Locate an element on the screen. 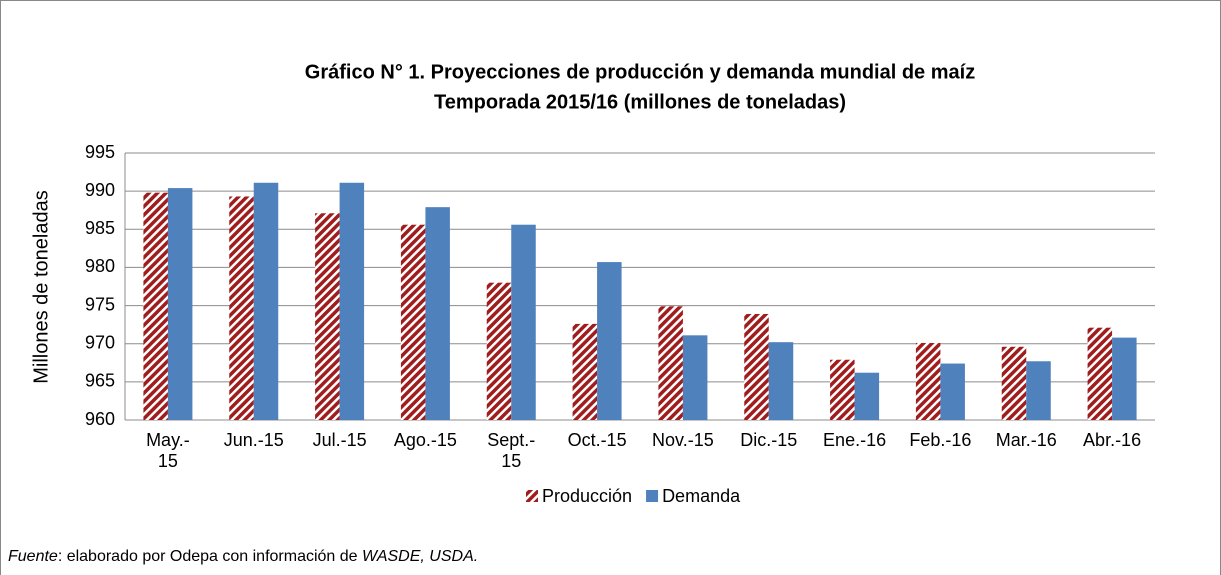 The width and height of the screenshot is (1221, 575). y-tick-label: 995 is located at coordinates (100, 152).